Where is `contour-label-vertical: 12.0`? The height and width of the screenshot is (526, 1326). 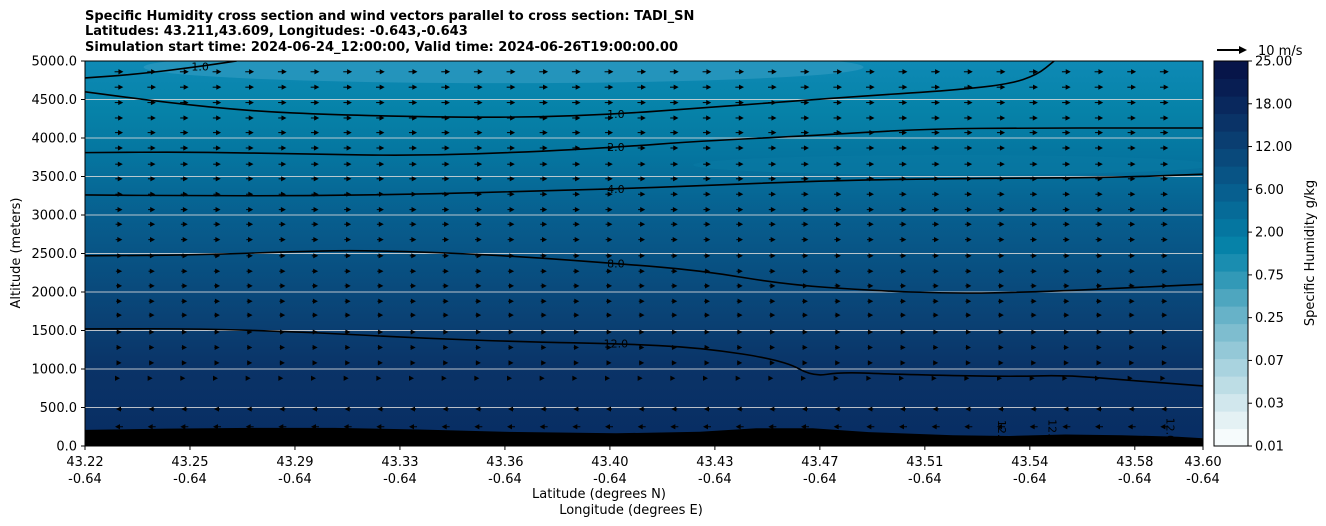
contour-label-vertical: 12.0 is located at coordinates (1169, 430).